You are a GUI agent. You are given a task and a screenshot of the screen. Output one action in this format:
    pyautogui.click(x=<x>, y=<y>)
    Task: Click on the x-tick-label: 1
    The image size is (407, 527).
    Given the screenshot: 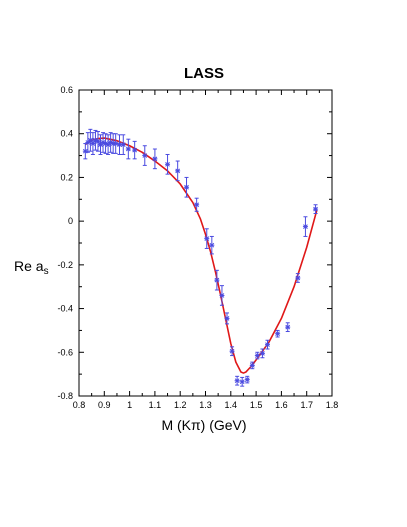 What is the action you would take?
    pyautogui.click(x=129, y=405)
    